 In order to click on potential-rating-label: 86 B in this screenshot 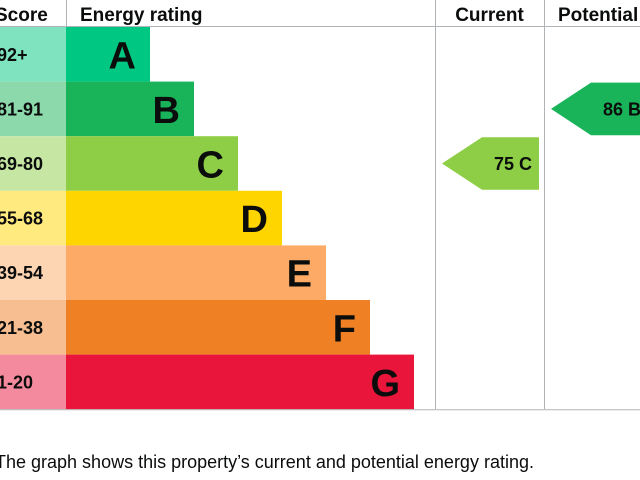, I will do `click(621, 109)`.